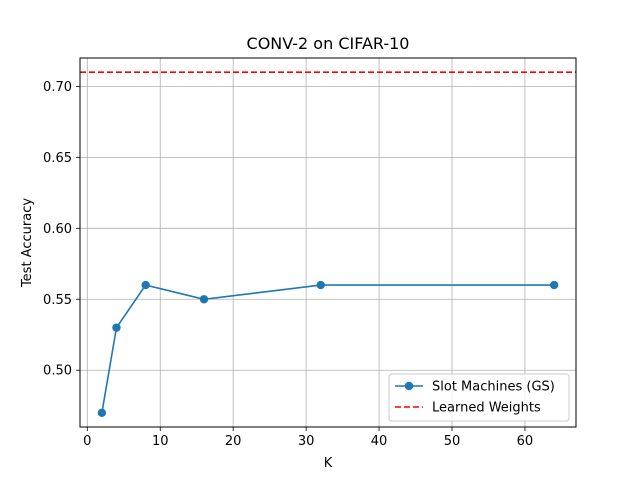 The image size is (640, 480). What do you see at coordinates (452, 441) in the screenshot?
I see `x-tick-label: 50` at bounding box center [452, 441].